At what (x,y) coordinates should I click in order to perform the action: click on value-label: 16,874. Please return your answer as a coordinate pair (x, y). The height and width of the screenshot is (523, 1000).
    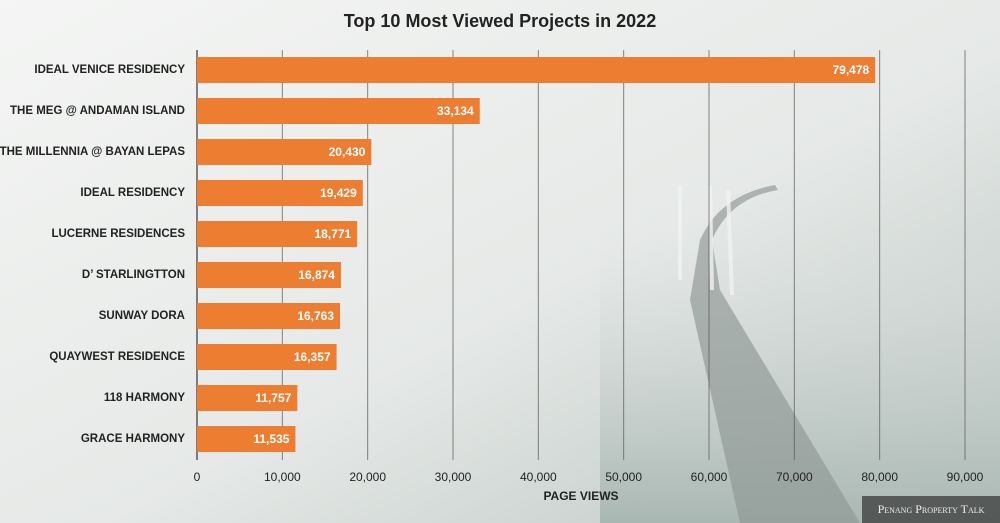
    Looking at the image, I should click on (316, 275).